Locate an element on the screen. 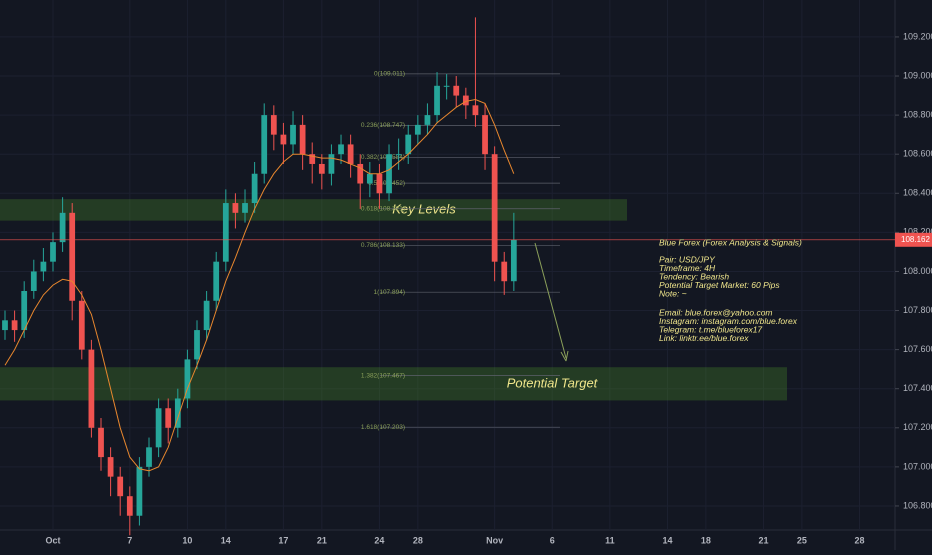  zone-label: Potential Target is located at coordinates (553, 382).